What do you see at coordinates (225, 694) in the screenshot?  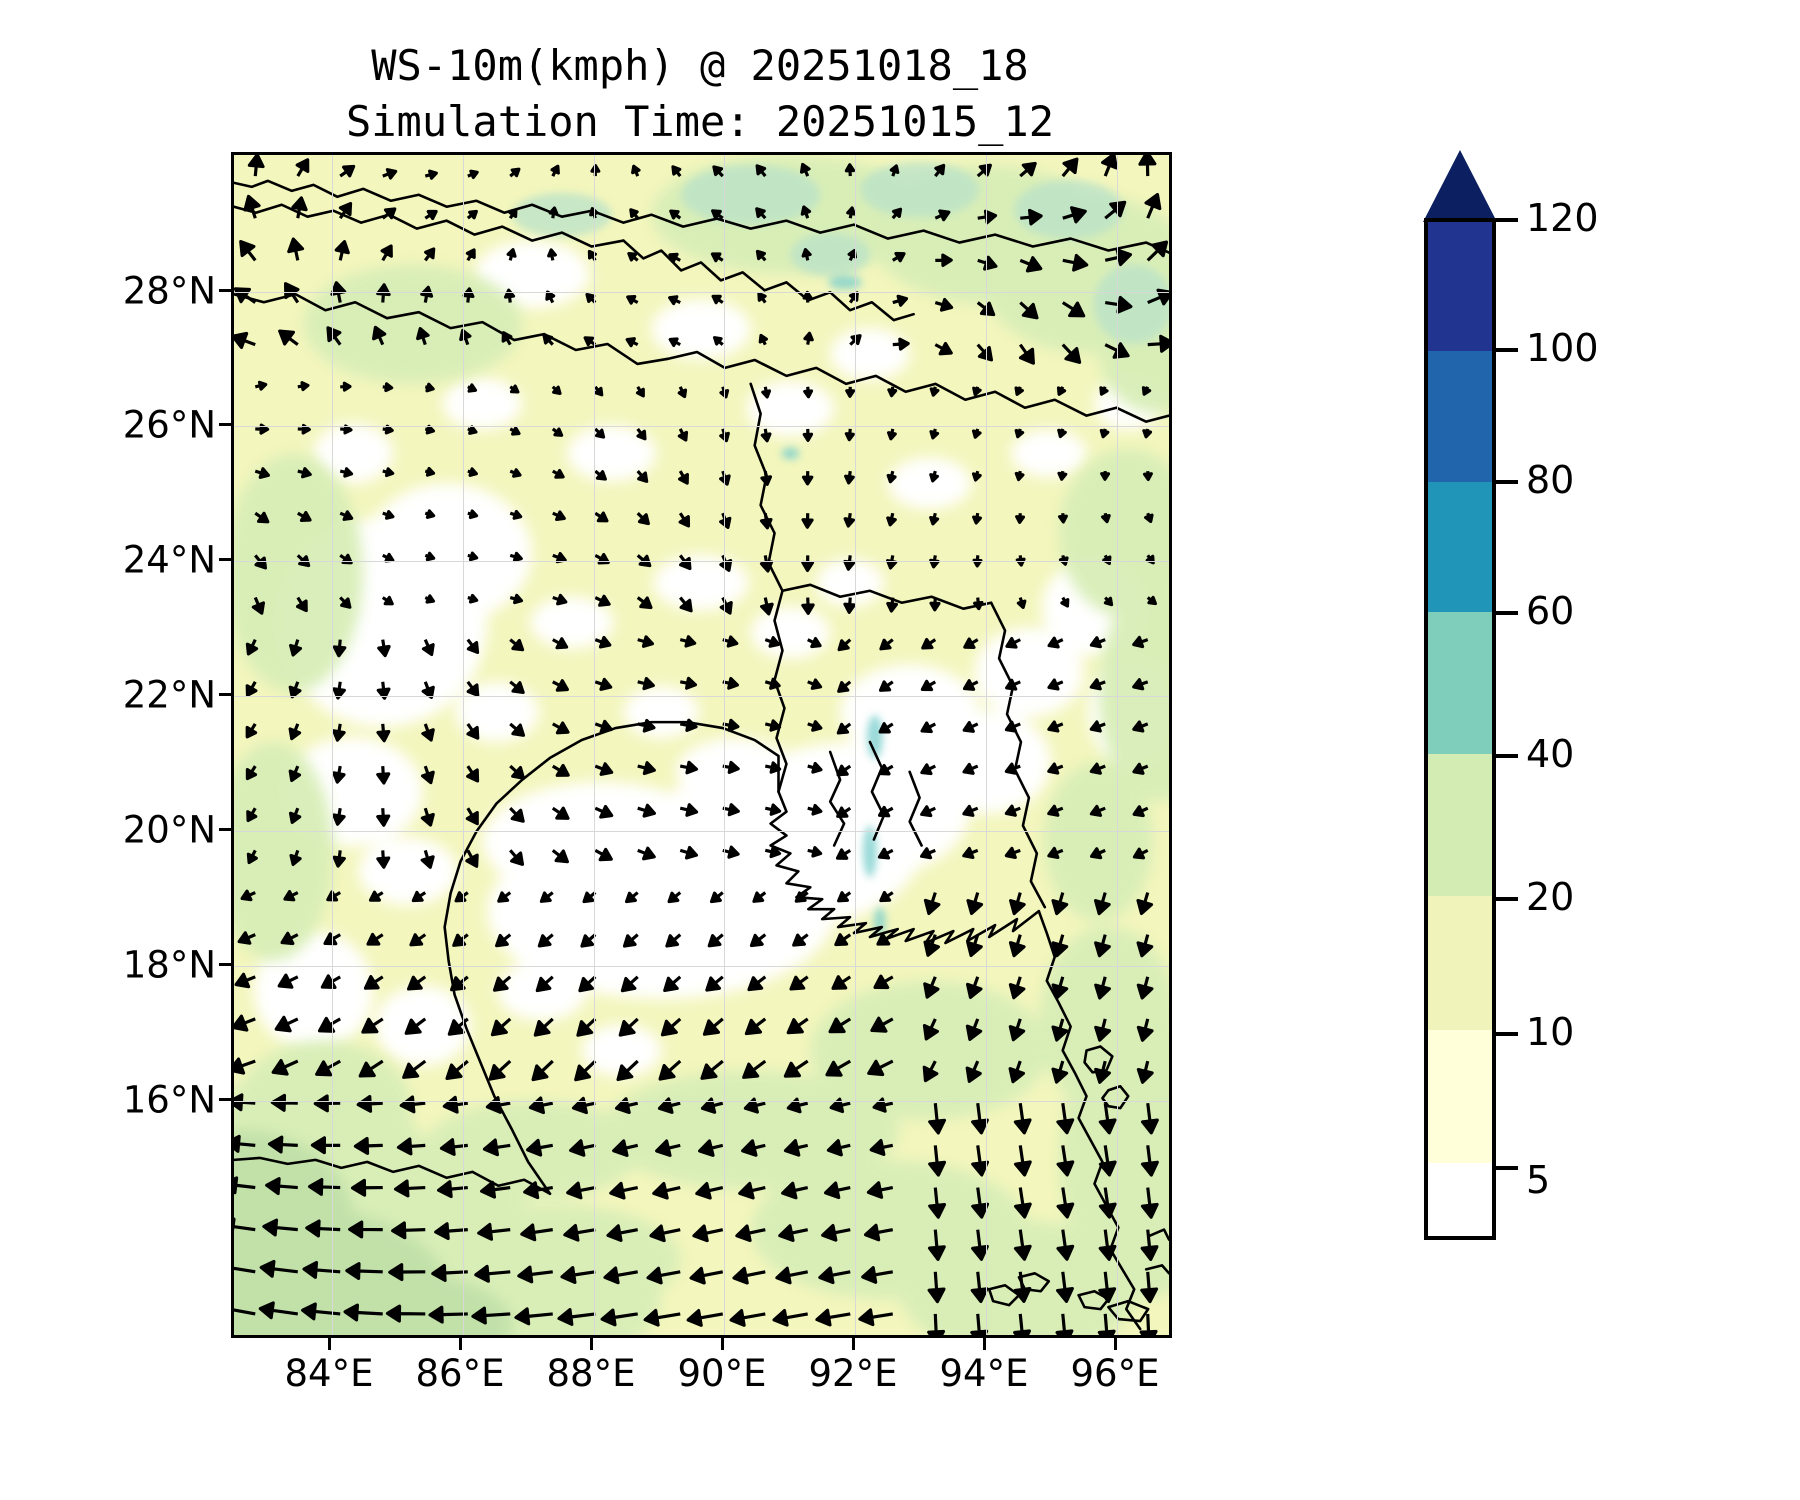 I see `y-axis-tick` at bounding box center [225, 694].